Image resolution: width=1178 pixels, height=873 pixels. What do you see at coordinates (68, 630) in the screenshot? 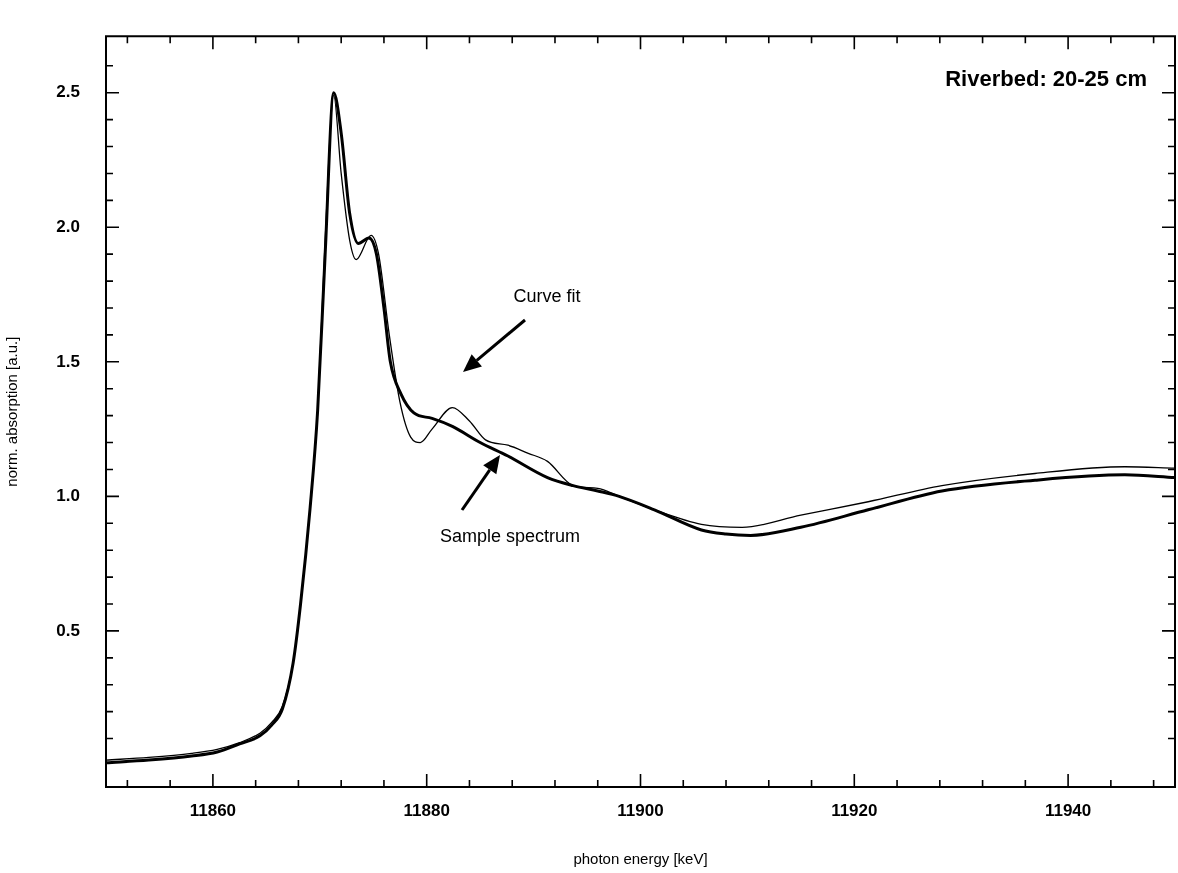
I see `y-tick-label: 0.5` at bounding box center [68, 630].